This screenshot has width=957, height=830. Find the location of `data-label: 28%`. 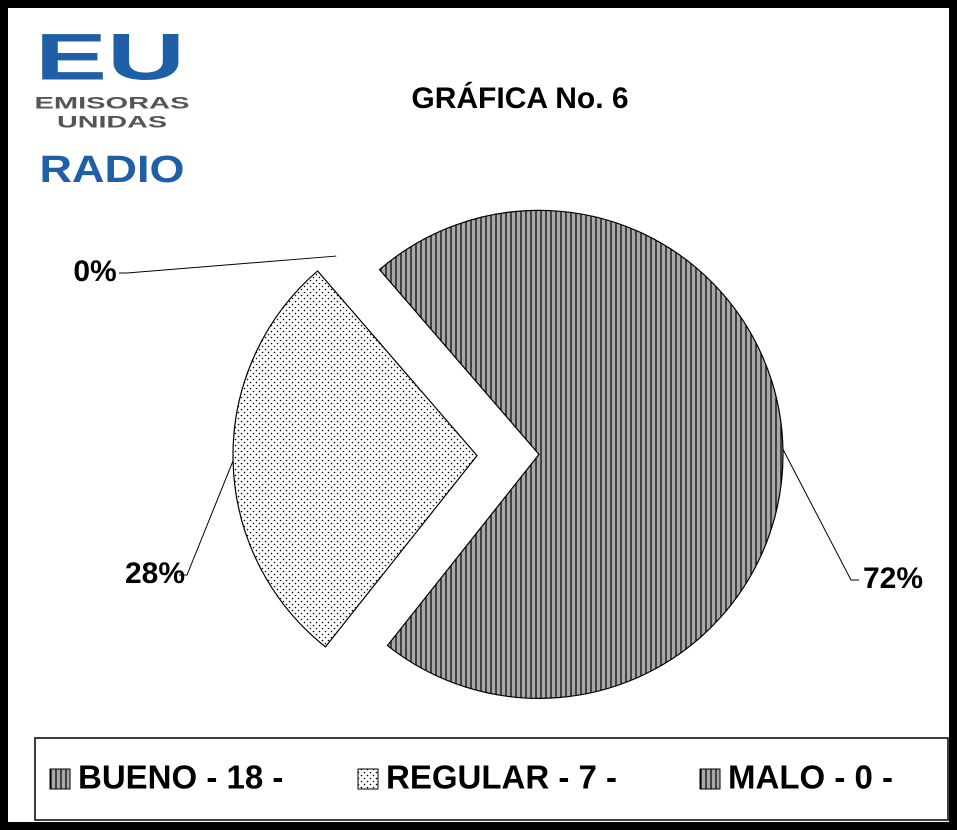

data-label: 28% is located at coordinates (155, 573).